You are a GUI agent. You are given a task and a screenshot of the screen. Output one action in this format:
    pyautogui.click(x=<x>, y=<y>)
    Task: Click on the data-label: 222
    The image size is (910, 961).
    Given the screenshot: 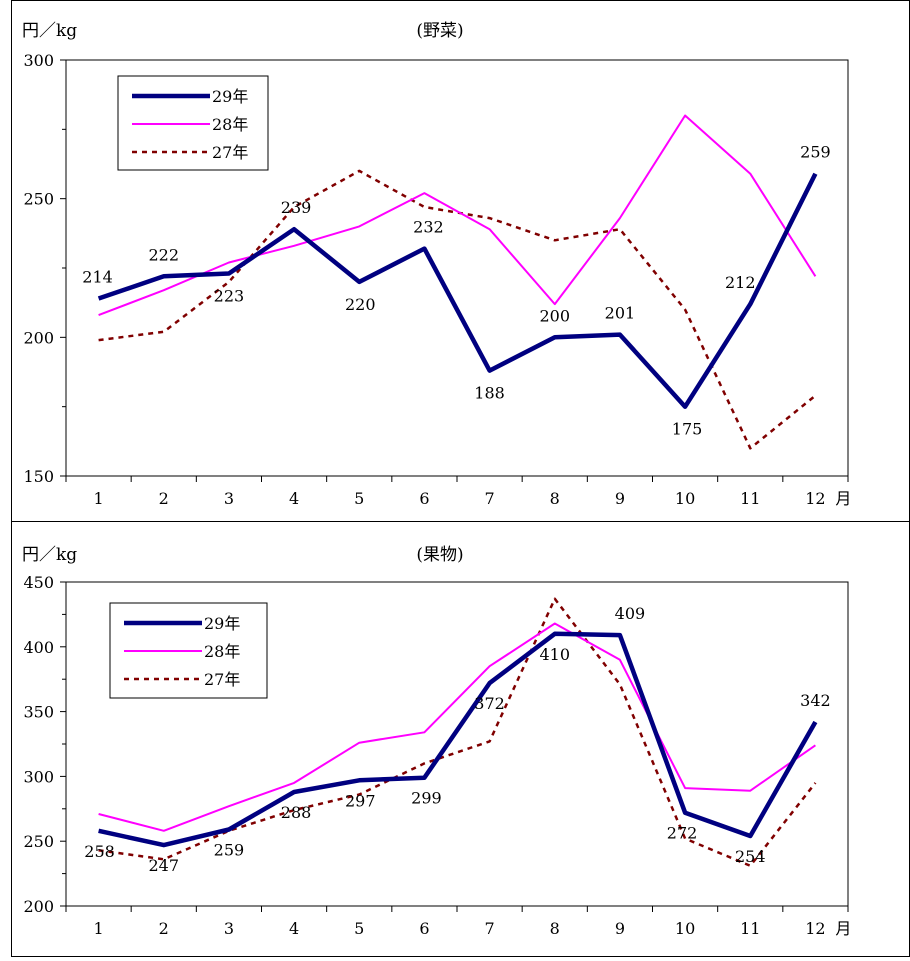 What is the action you would take?
    pyautogui.click(x=163, y=254)
    